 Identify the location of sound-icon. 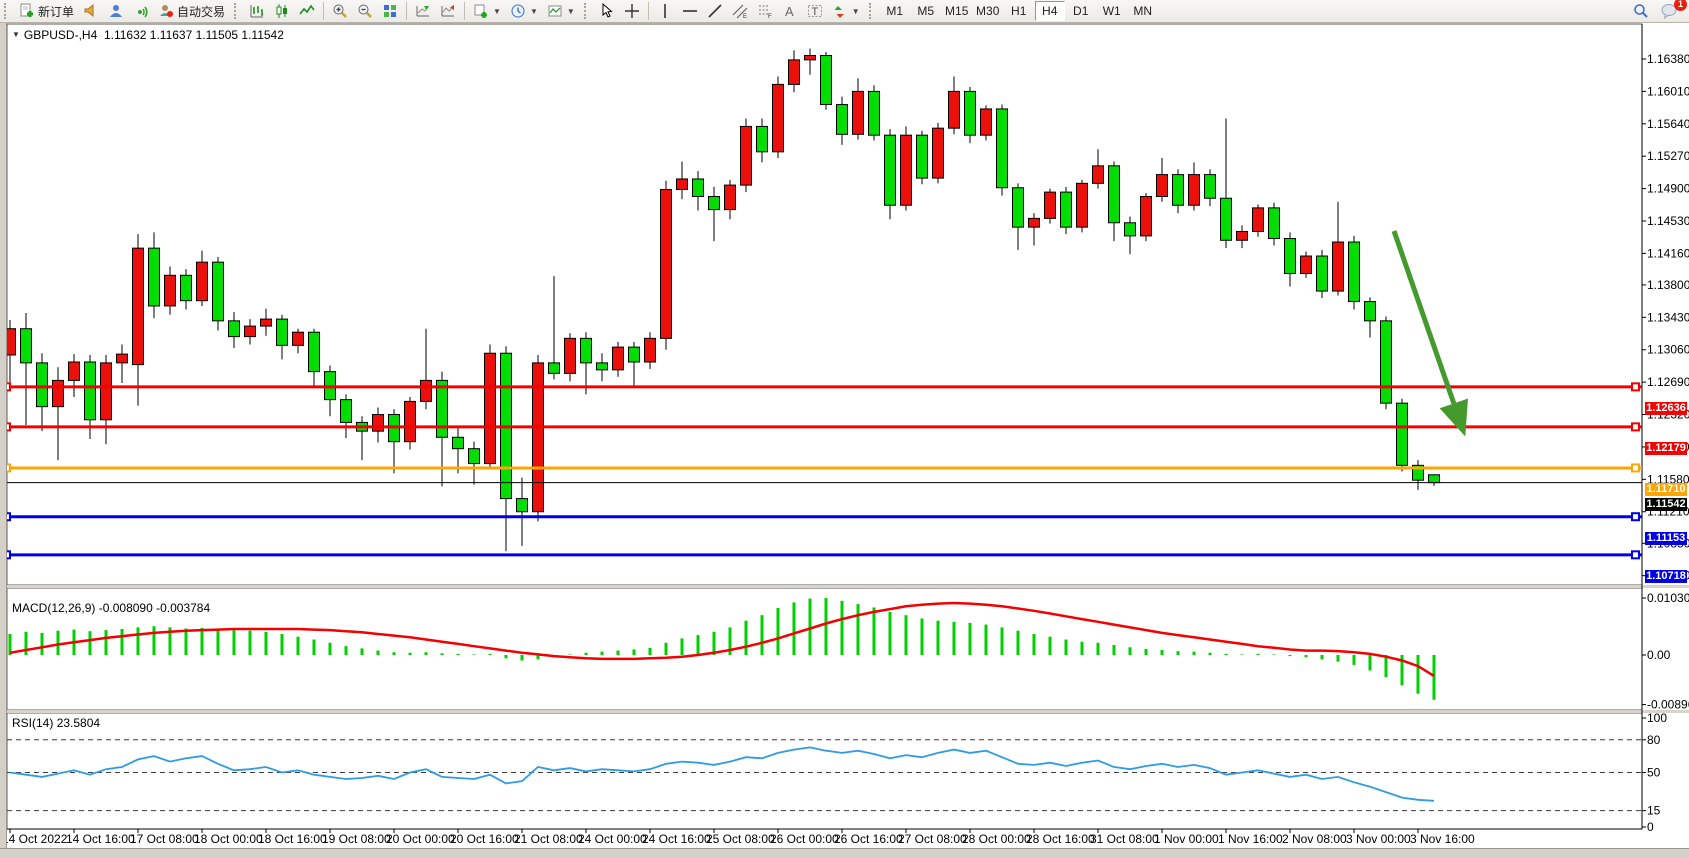
(89, 10).